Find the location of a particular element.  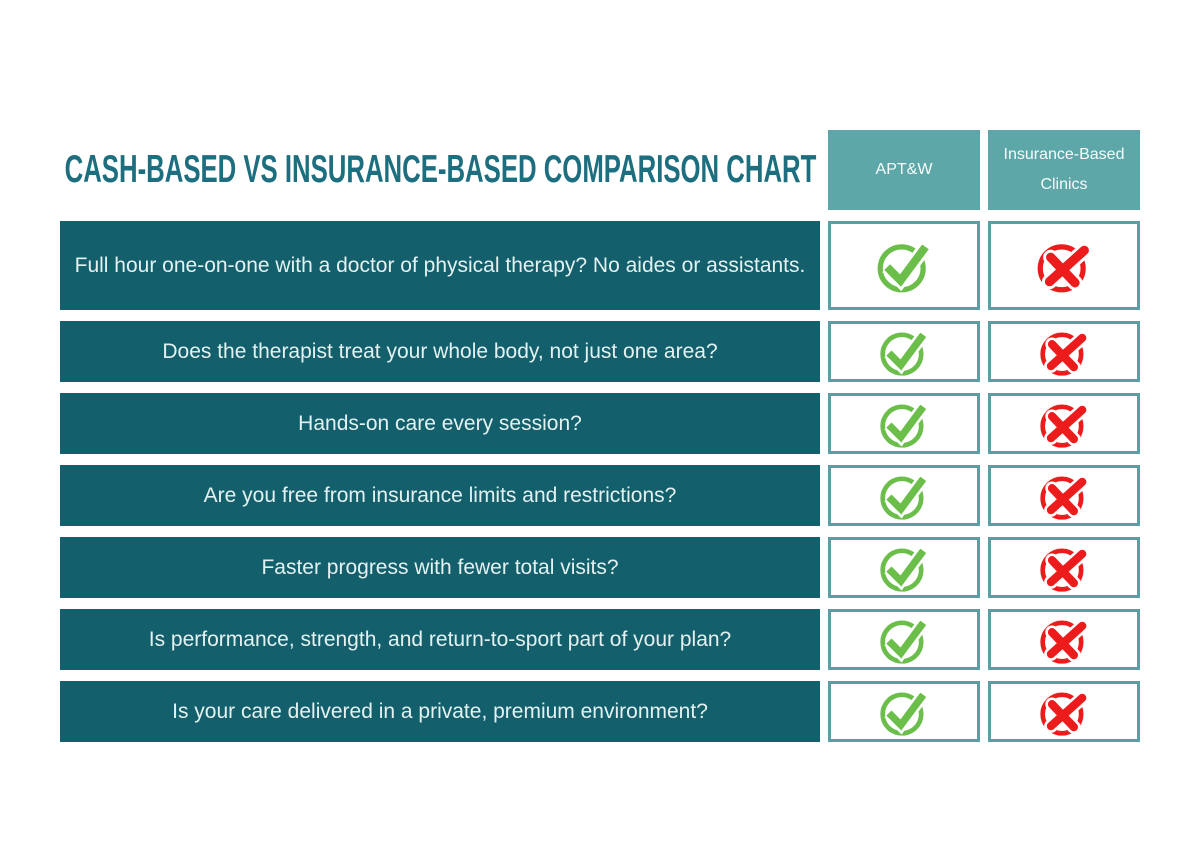

question-cell: Faster progress with fewer total visits? is located at coordinates (440, 567).